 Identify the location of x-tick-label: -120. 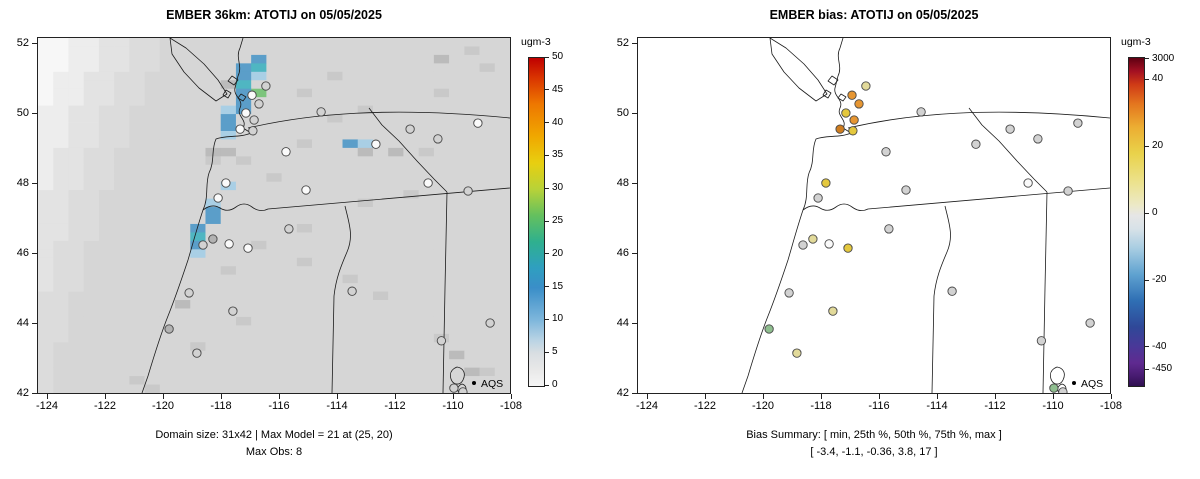
(763, 406).